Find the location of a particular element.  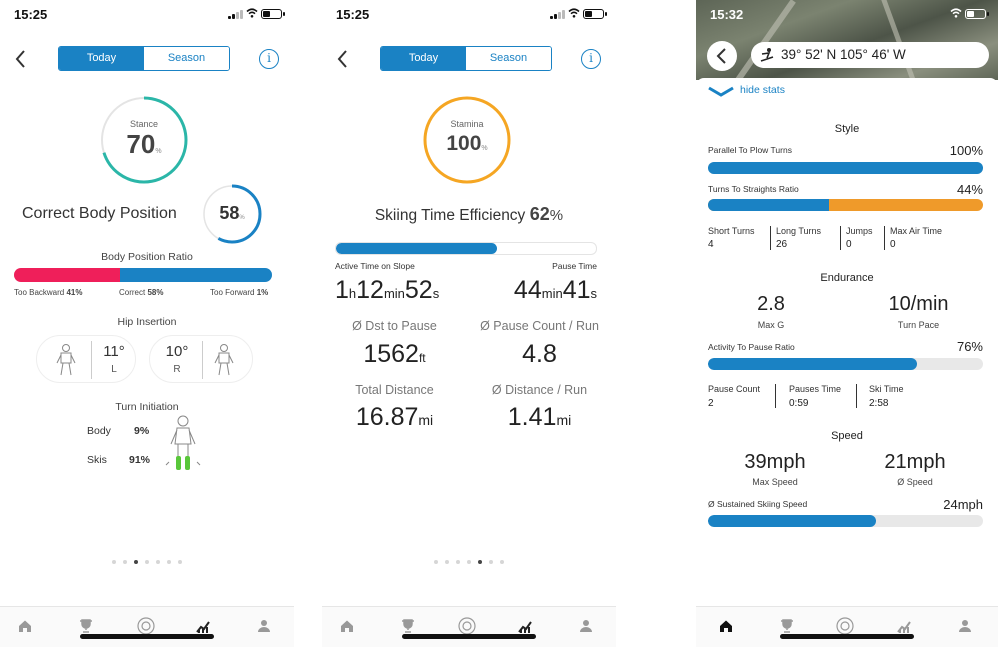

style-title: Style is located at coordinates (847, 129).